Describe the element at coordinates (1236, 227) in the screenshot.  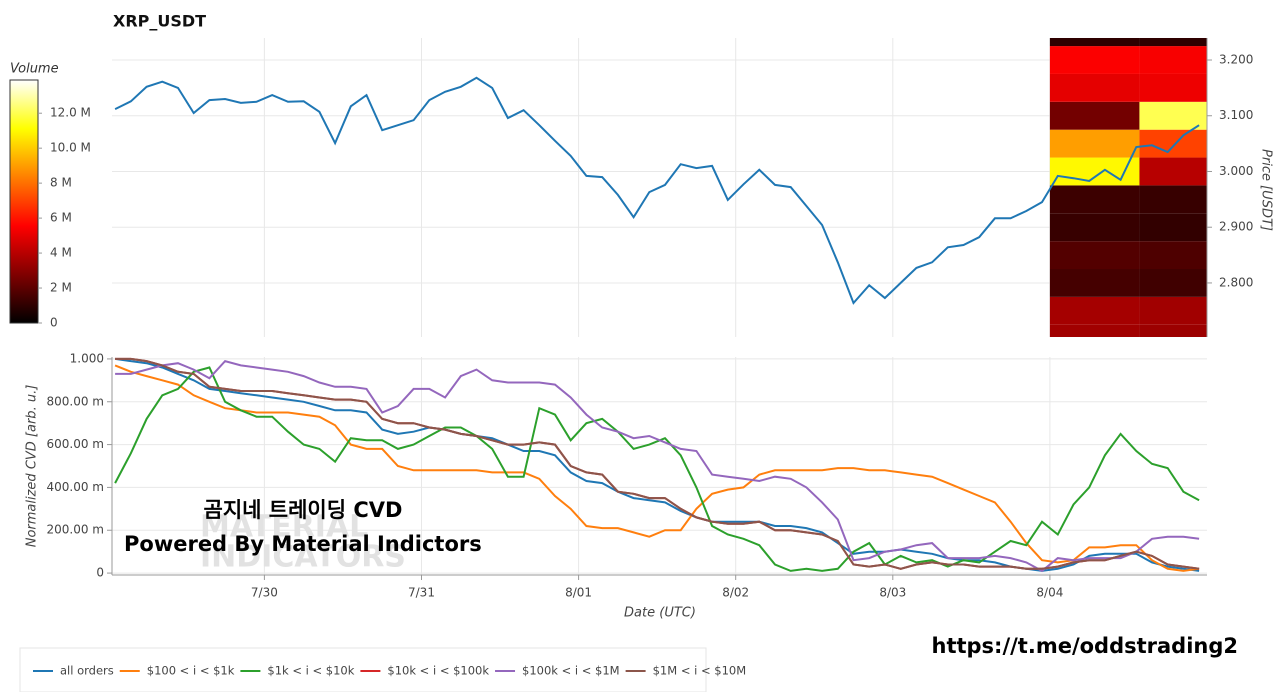
I see `y-tick-label: 2.900` at that location.